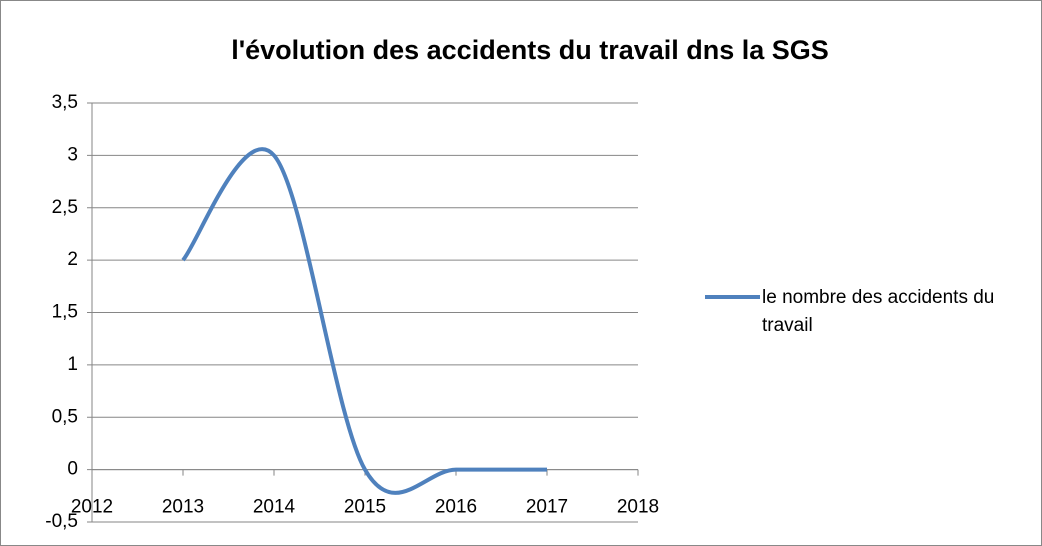  What do you see at coordinates (61, 521) in the screenshot?
I see `y-tick-label: -0,5` at bounding box center [61, 521].